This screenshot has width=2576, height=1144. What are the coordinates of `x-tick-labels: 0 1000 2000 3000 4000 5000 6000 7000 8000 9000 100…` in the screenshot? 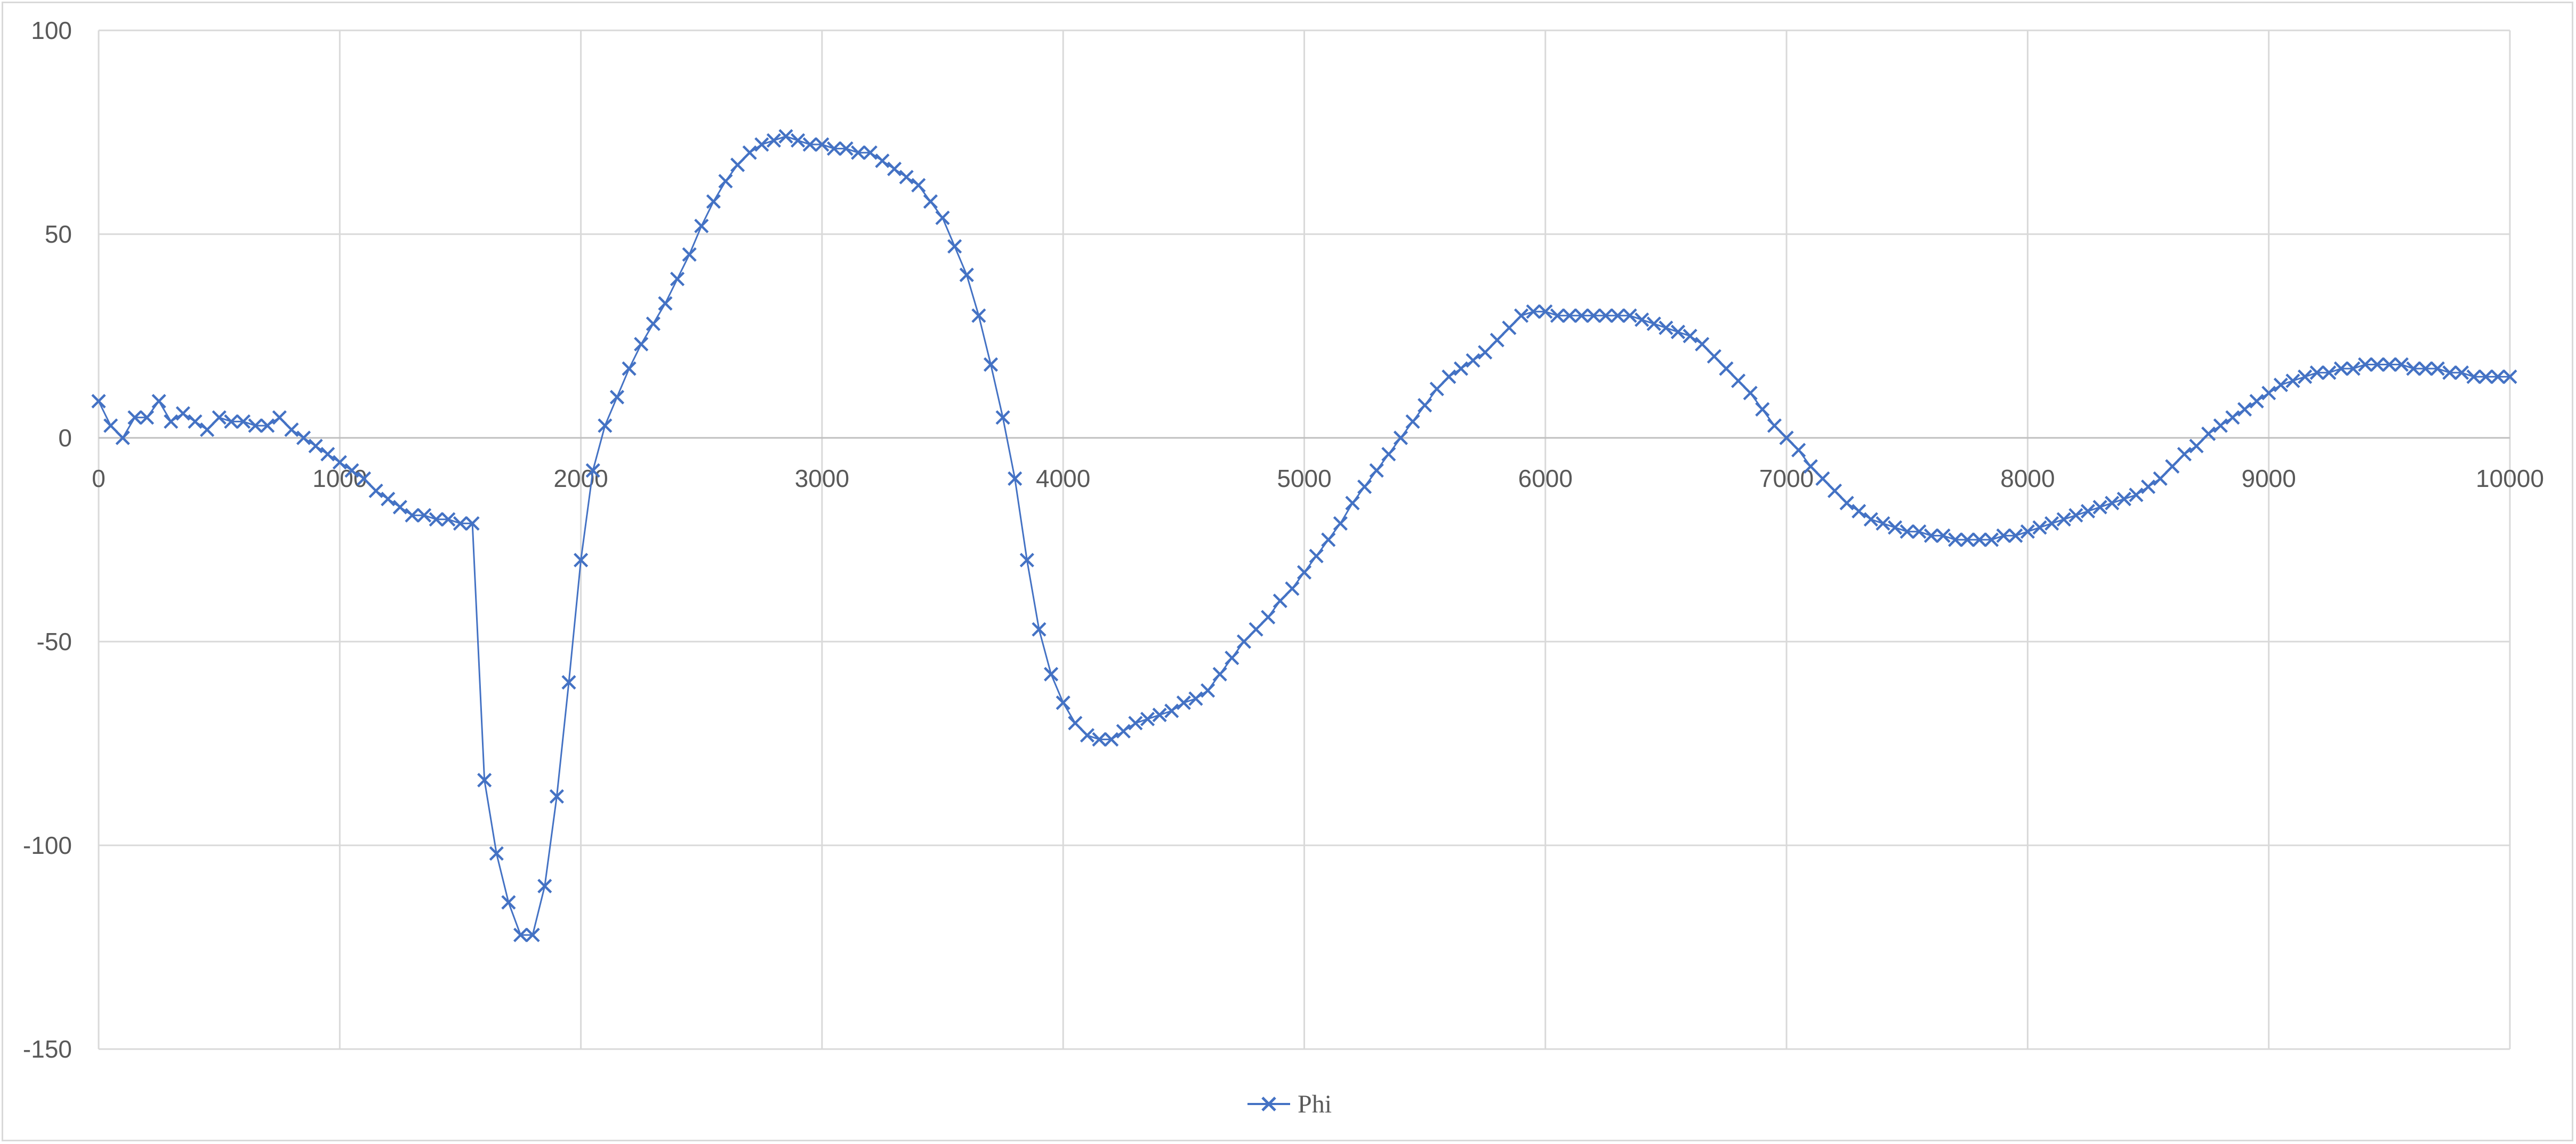 It's located at (1318, 478).